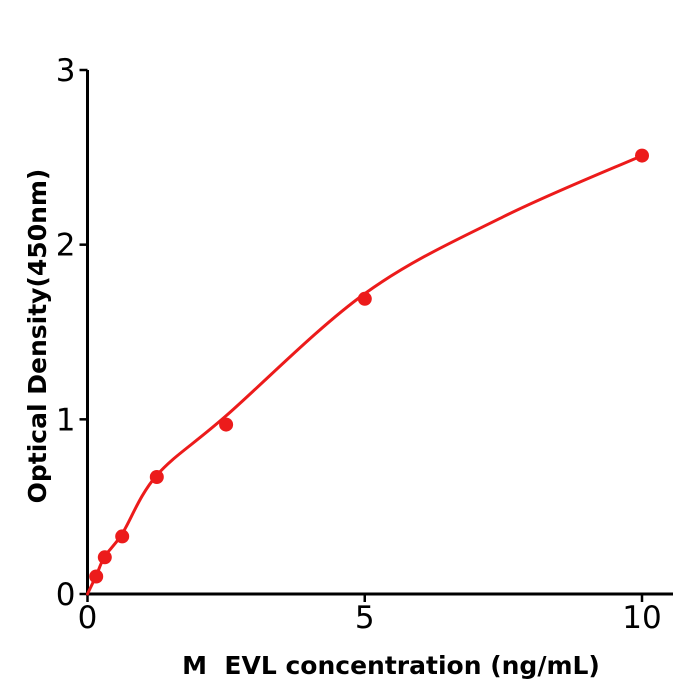 The width and height of the screenshot is (700, 700). I want to click on x-tick-label: 0, so click(88, 618).